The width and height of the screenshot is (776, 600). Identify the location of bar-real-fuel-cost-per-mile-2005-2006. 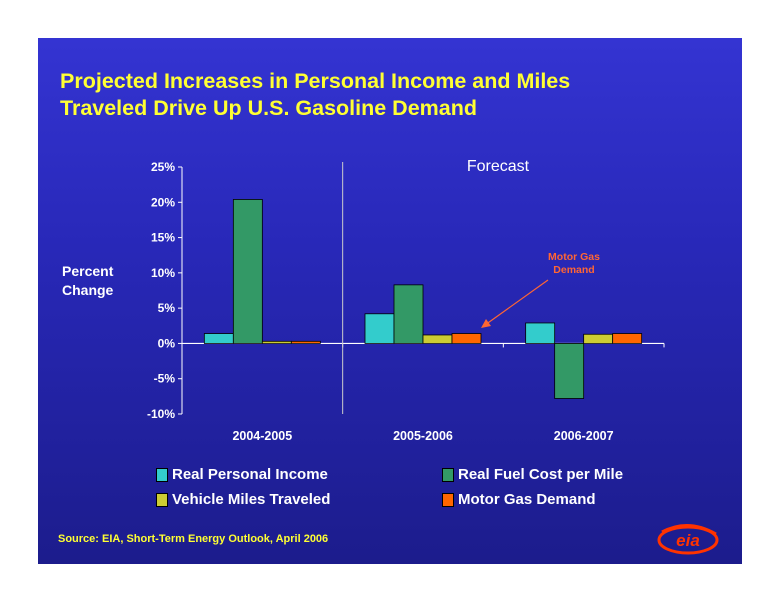
(408, 314).